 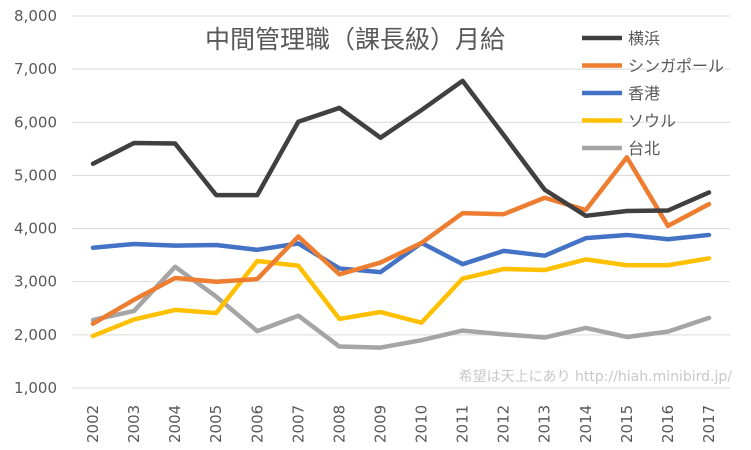 What do you see at coordinates (35, 16) in the screenshot?
I see `y-tick-label: 8,000` at bounding box center [35, 16].